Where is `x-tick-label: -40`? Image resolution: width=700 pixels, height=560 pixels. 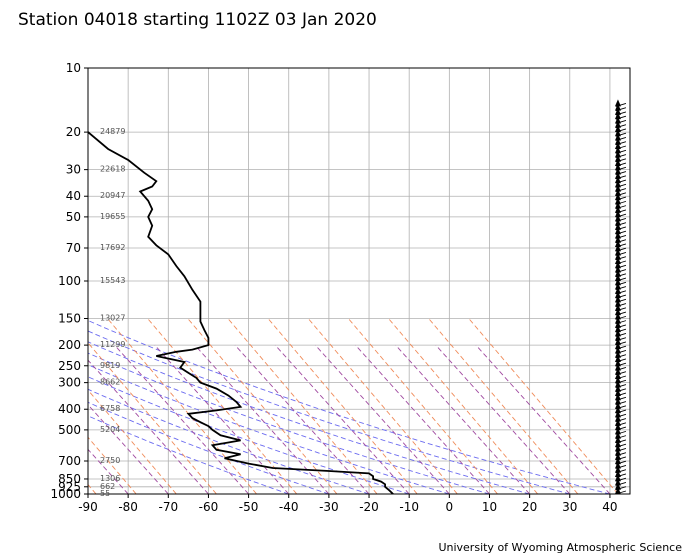 x-tick-label: -40 is located at coordinates (289, 507).